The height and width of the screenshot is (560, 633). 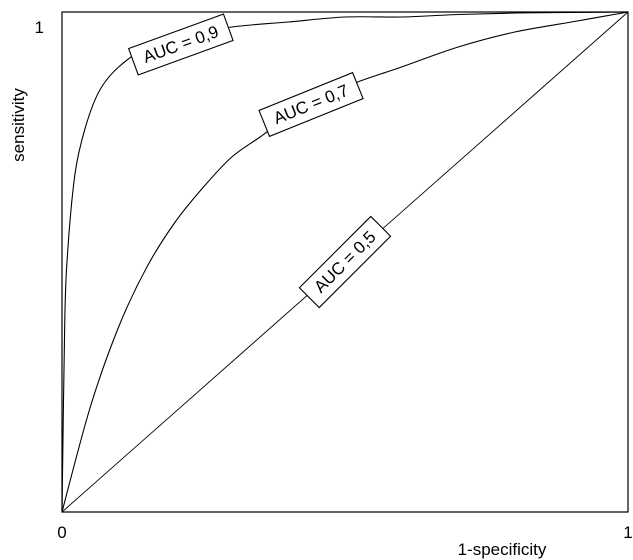 What do you see at coordinates (502, 549) in the screenshot?
I see `x-axis-label: 1-specificity` at bounding box center [502, 549].